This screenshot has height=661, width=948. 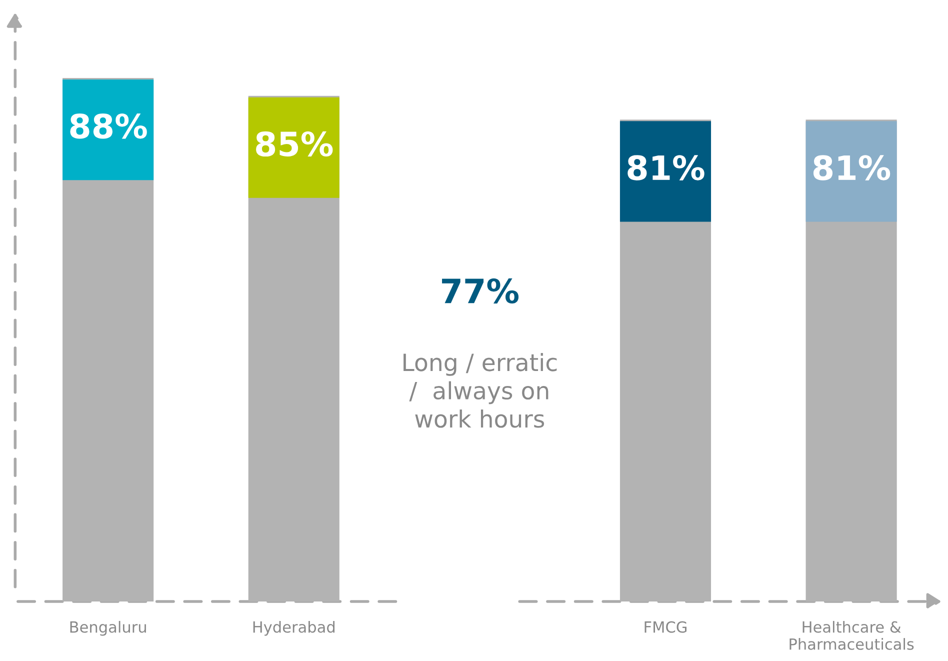 I want to click on data-label: 88%, so click(x=108, y=126).